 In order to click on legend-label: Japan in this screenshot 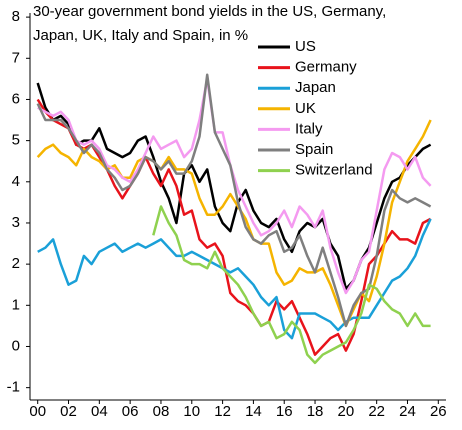, I will do `click(315, 87)`.